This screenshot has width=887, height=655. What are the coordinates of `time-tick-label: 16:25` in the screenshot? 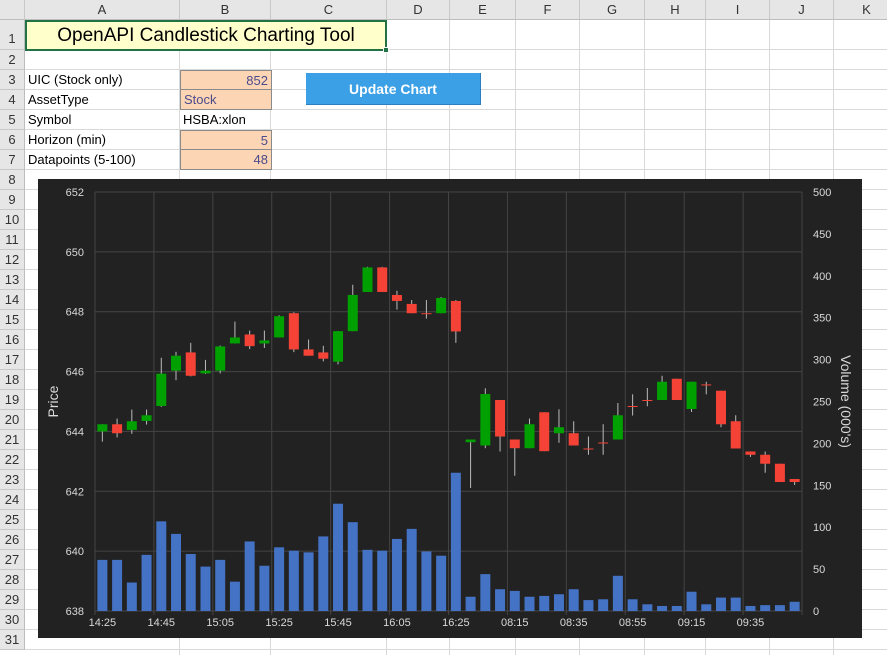 It's located at (456, 623).